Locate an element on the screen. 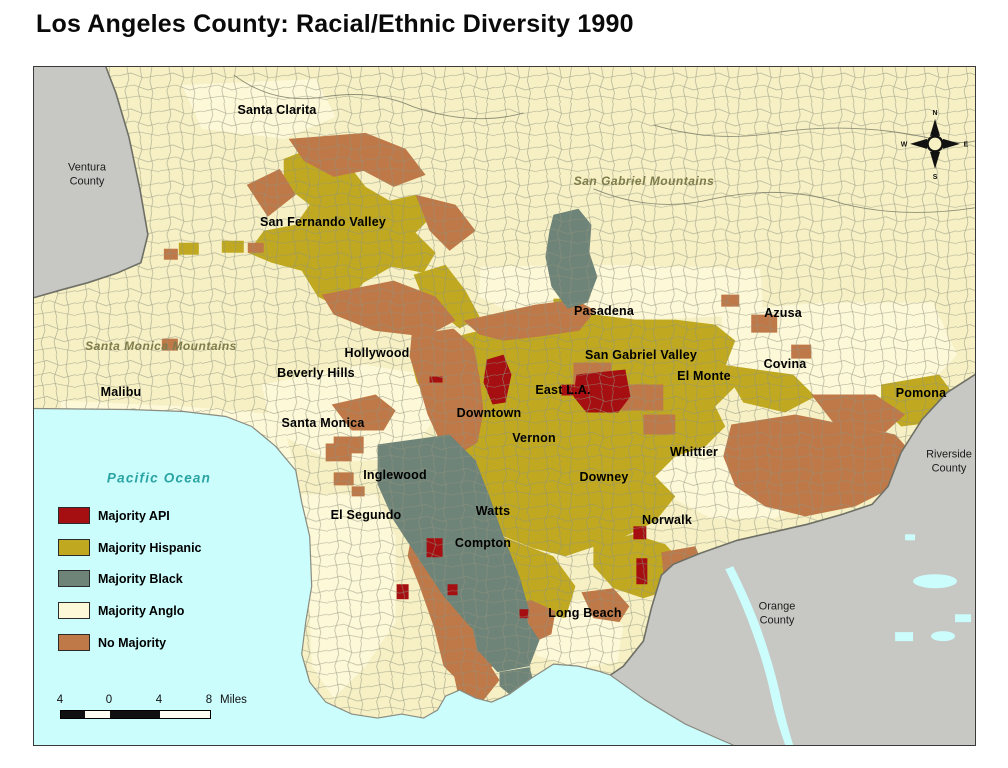  legend-item-no-majority: No Majority is located at coordinates (112, 642).